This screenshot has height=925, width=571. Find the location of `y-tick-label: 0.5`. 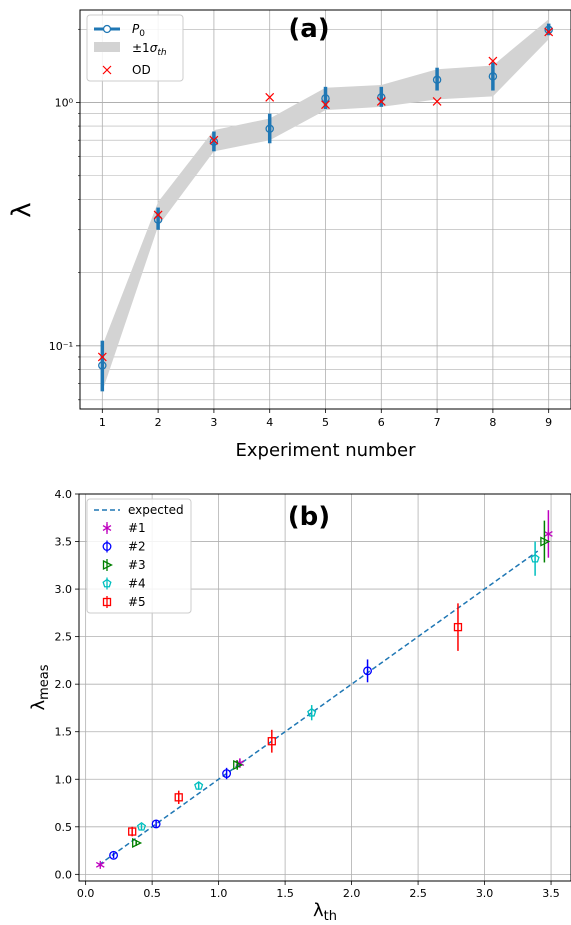

y-tick-label: 0.5 is located at coordinates (64, 827).